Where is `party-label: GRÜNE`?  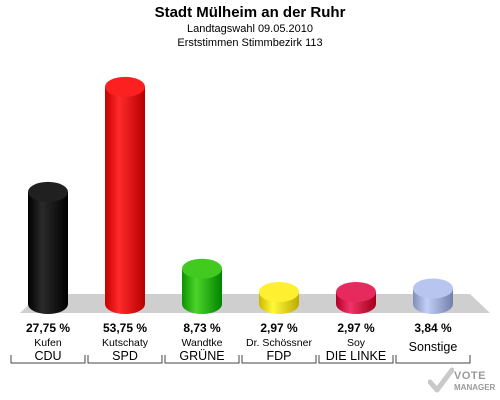
party-label: GRÜNE is located at coordinates (201, 356).